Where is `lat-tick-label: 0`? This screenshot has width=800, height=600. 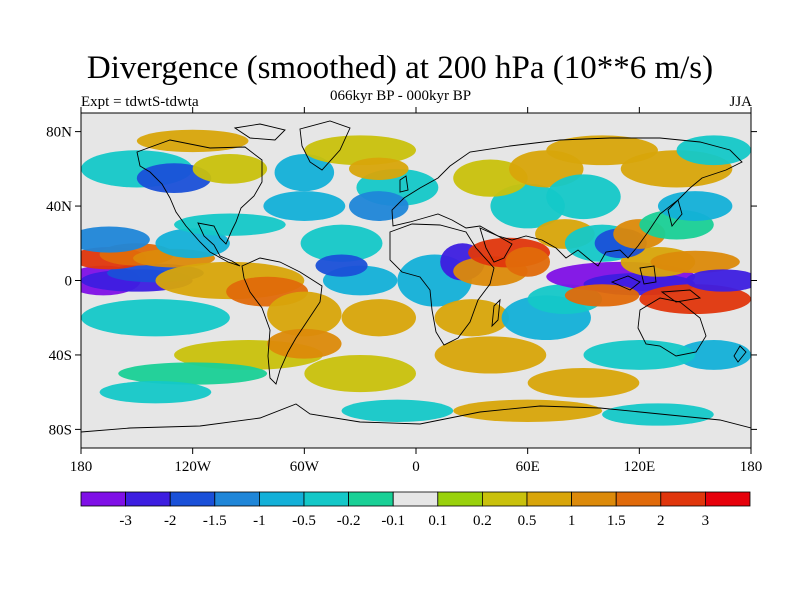
lat-tick-label: 0 is located at coordinates (69, 282).